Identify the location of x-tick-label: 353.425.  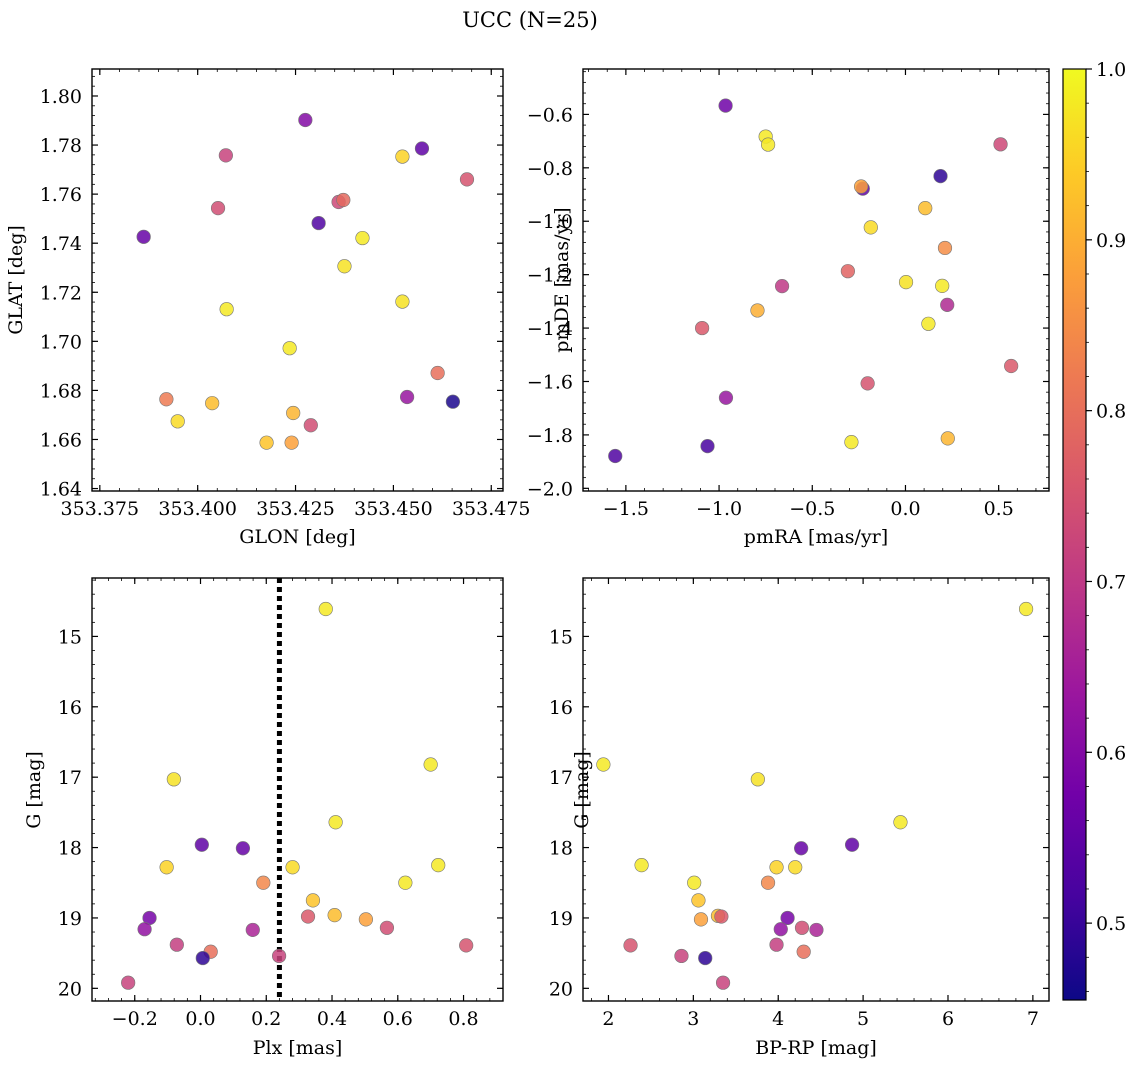
(295, 509).